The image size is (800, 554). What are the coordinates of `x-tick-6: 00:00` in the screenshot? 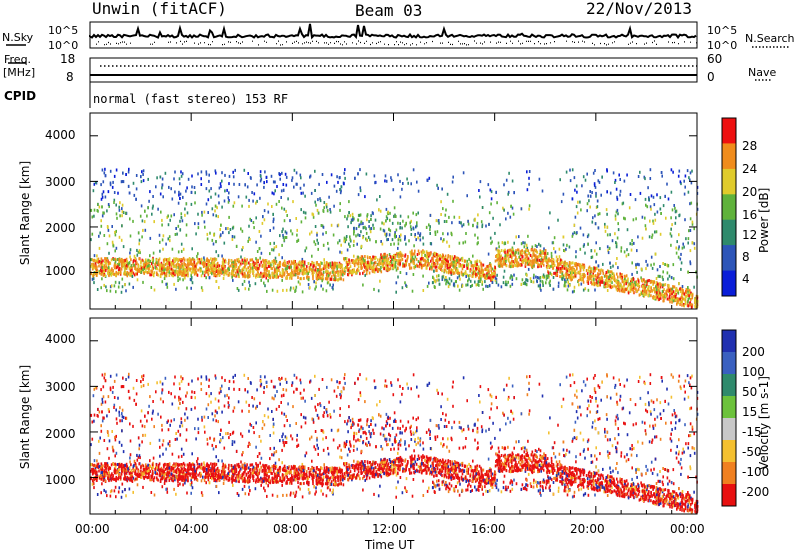 It's located at (687, 529).